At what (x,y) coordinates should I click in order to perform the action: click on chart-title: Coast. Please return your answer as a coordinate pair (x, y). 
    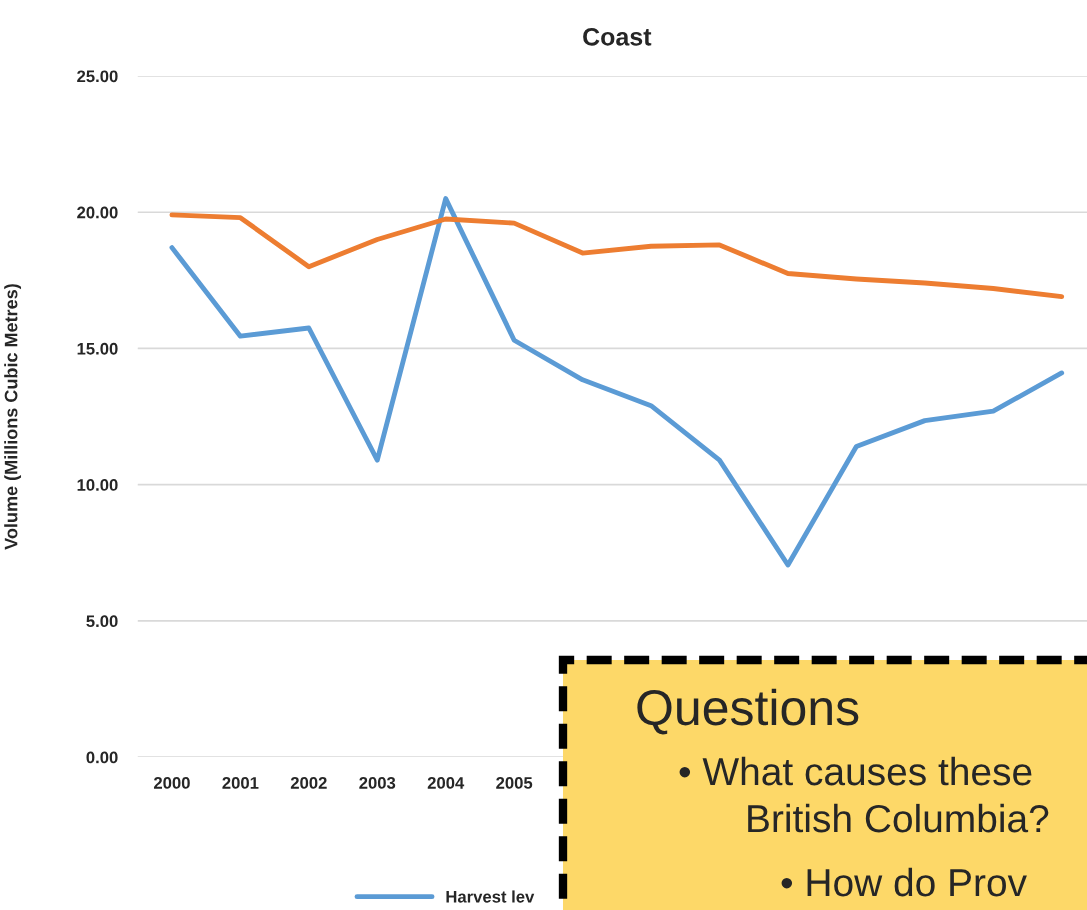
    Looking at the image, I should click on (617, 36).